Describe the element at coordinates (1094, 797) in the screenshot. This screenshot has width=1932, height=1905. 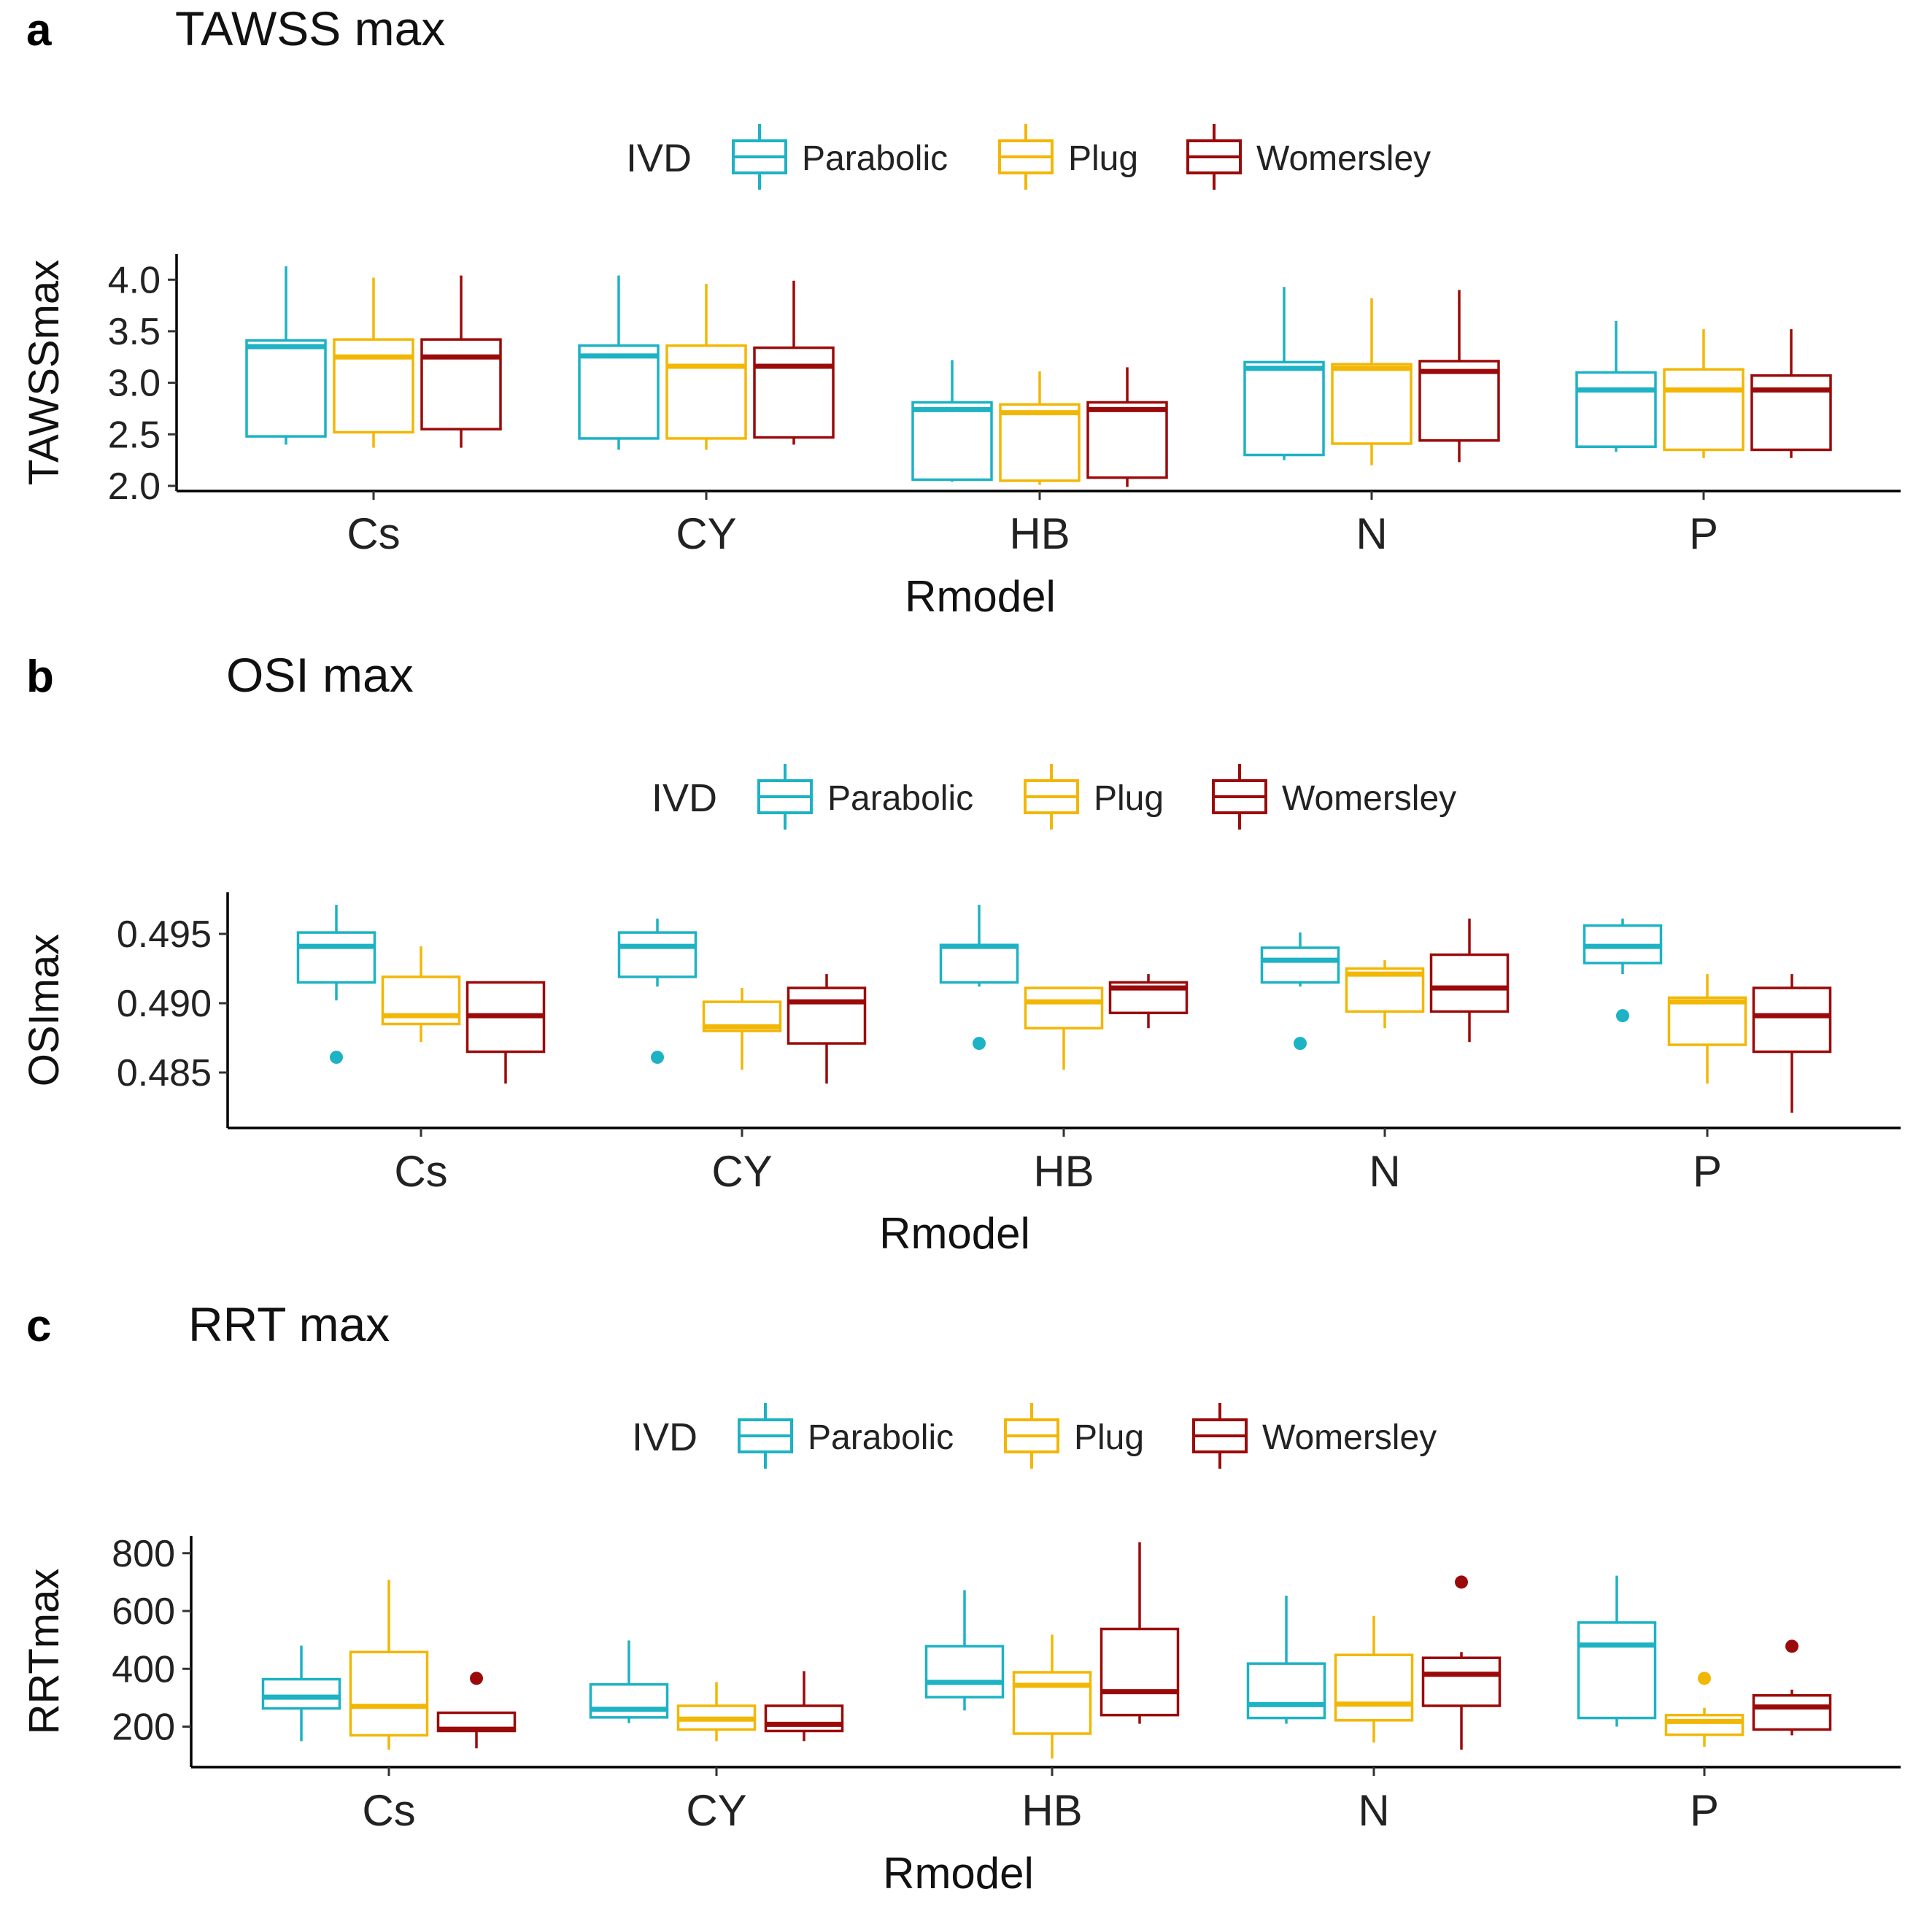
I see `legend-key-plug: Plug` at that location.